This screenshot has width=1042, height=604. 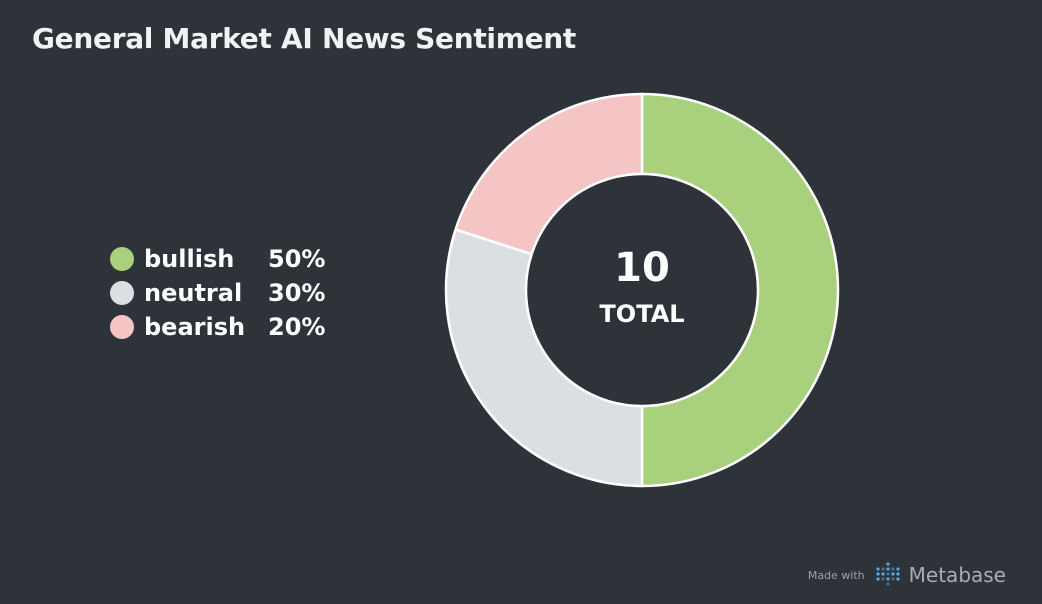 I want to click on donut-hole, so click(x=642, y=290).